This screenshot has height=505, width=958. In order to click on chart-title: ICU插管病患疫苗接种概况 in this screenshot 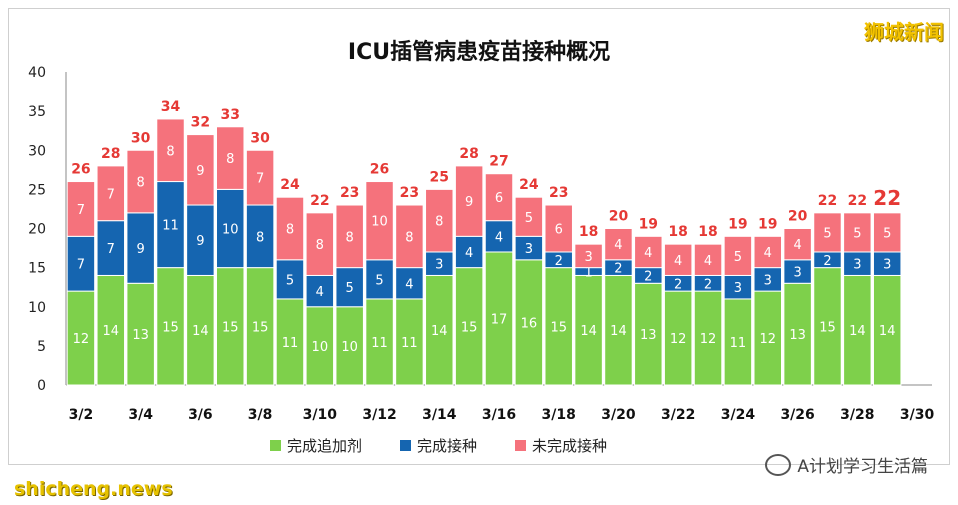, I will do `click(479, 52)`.